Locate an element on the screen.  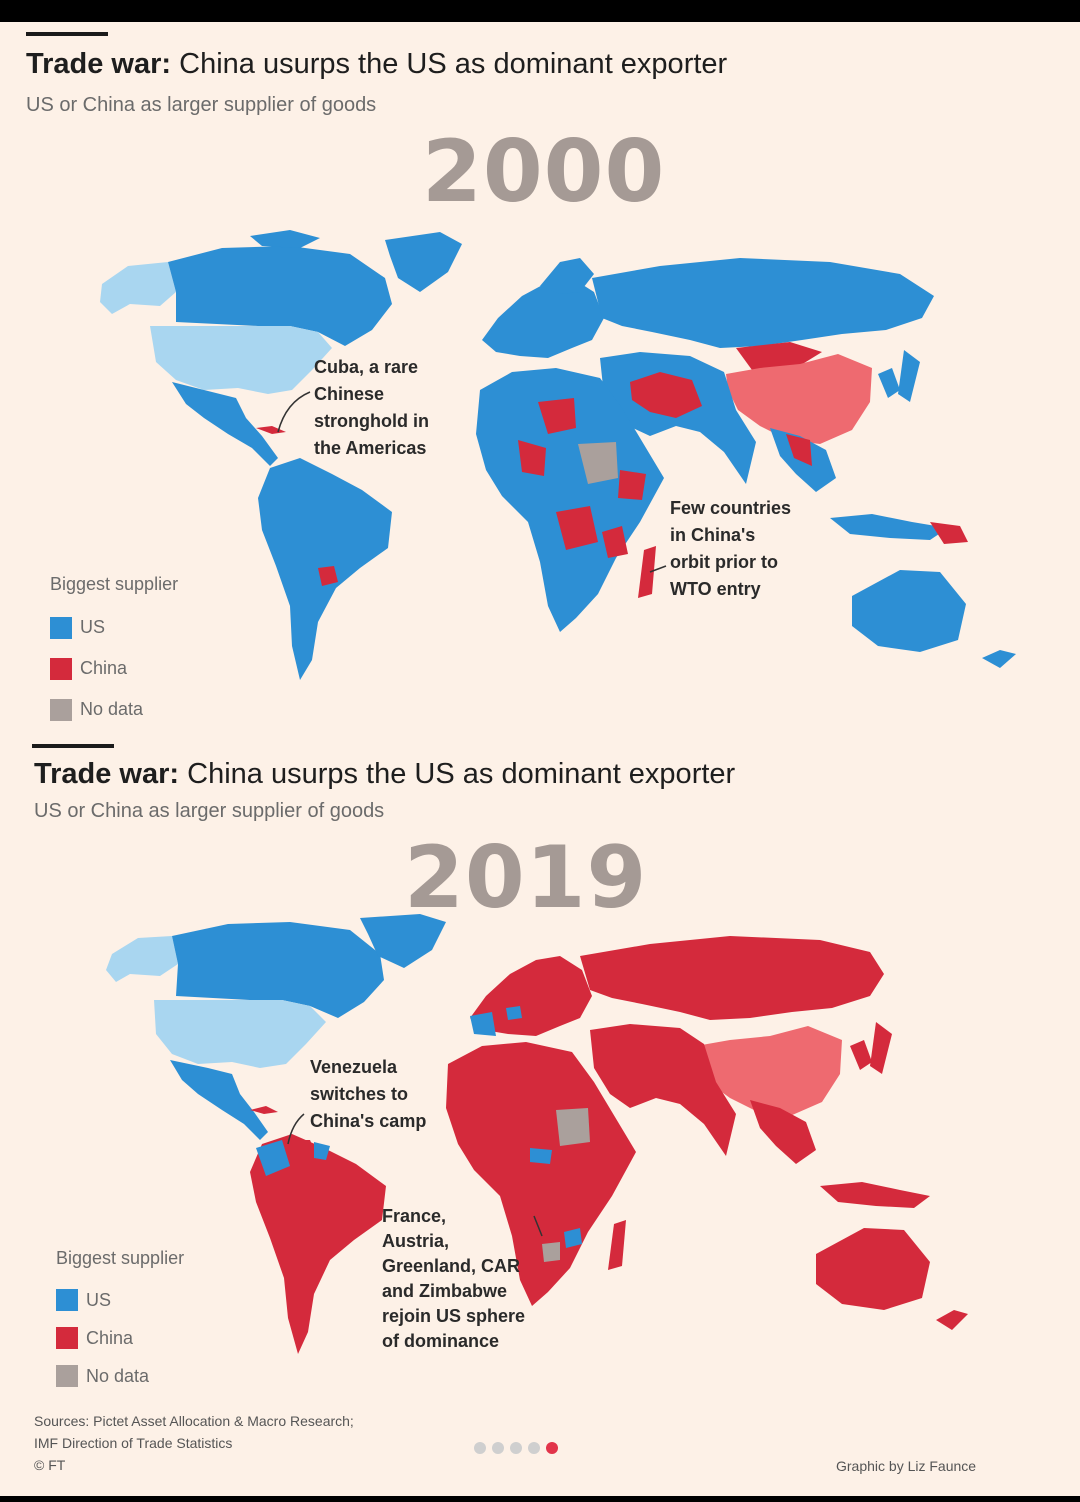
annotation-leader-us-sphere is located at coordinates (538, 1226).